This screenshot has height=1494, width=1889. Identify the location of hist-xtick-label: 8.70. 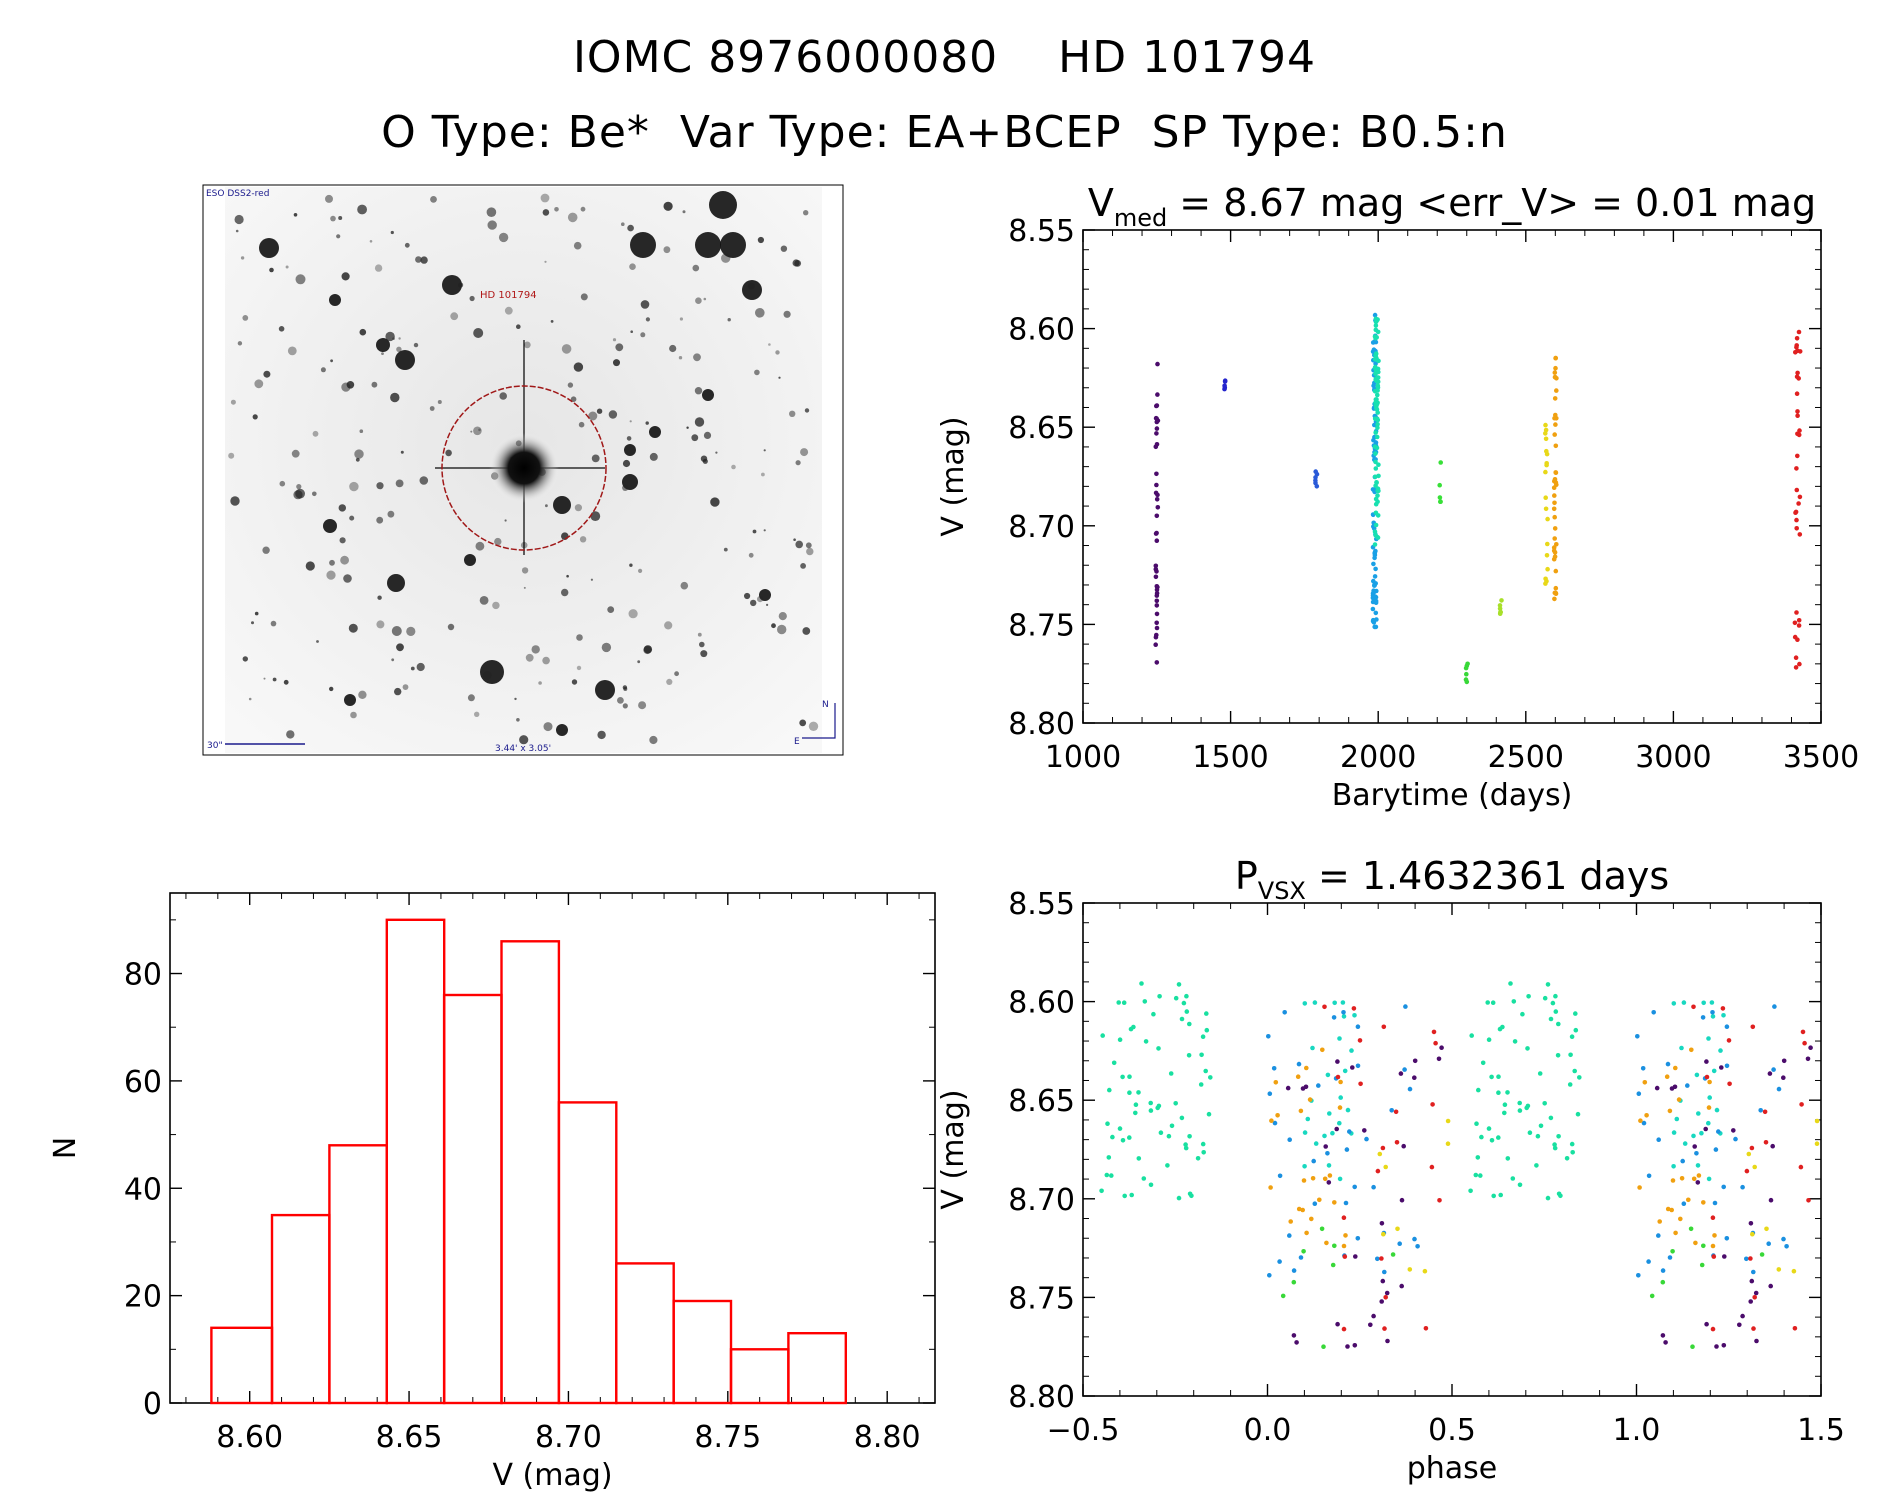
(568, 1437).